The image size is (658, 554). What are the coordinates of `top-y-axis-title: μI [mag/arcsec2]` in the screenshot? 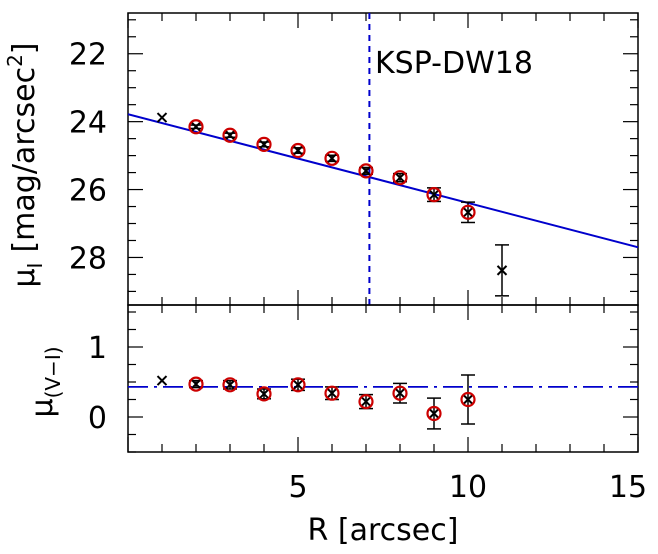 It's located at (25, 164).